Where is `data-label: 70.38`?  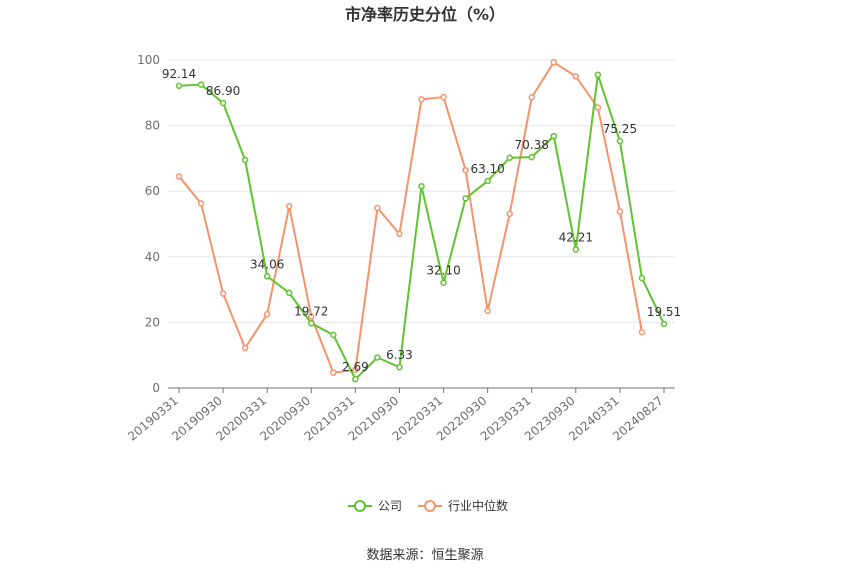 data-label: 70.38 is located at coordinates (532, 145).